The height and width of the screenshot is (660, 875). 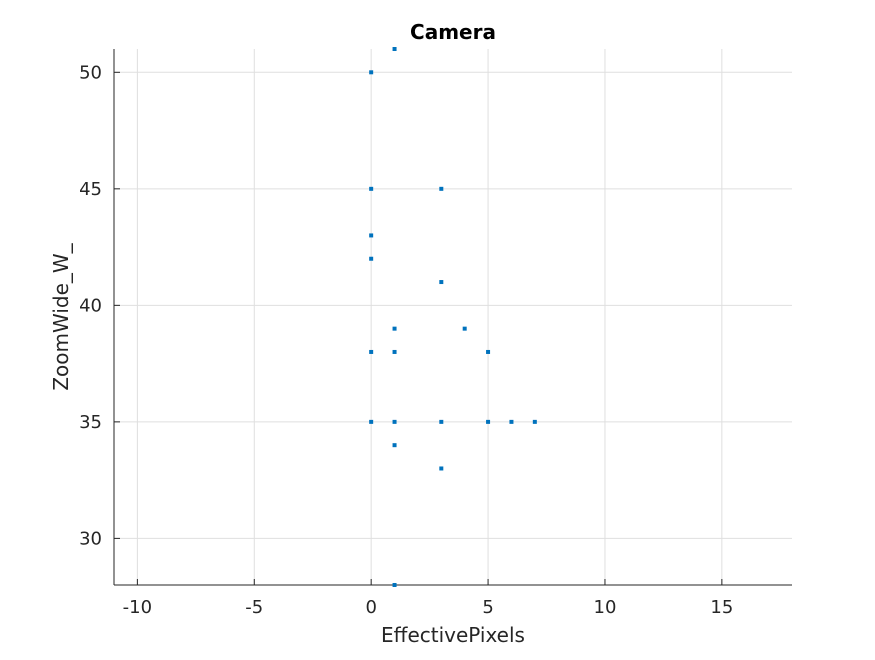 What do you see at coordinates (90, 189) in the screenshot?
I see `y-tick-label: 45` at bounding box center [90, 189].